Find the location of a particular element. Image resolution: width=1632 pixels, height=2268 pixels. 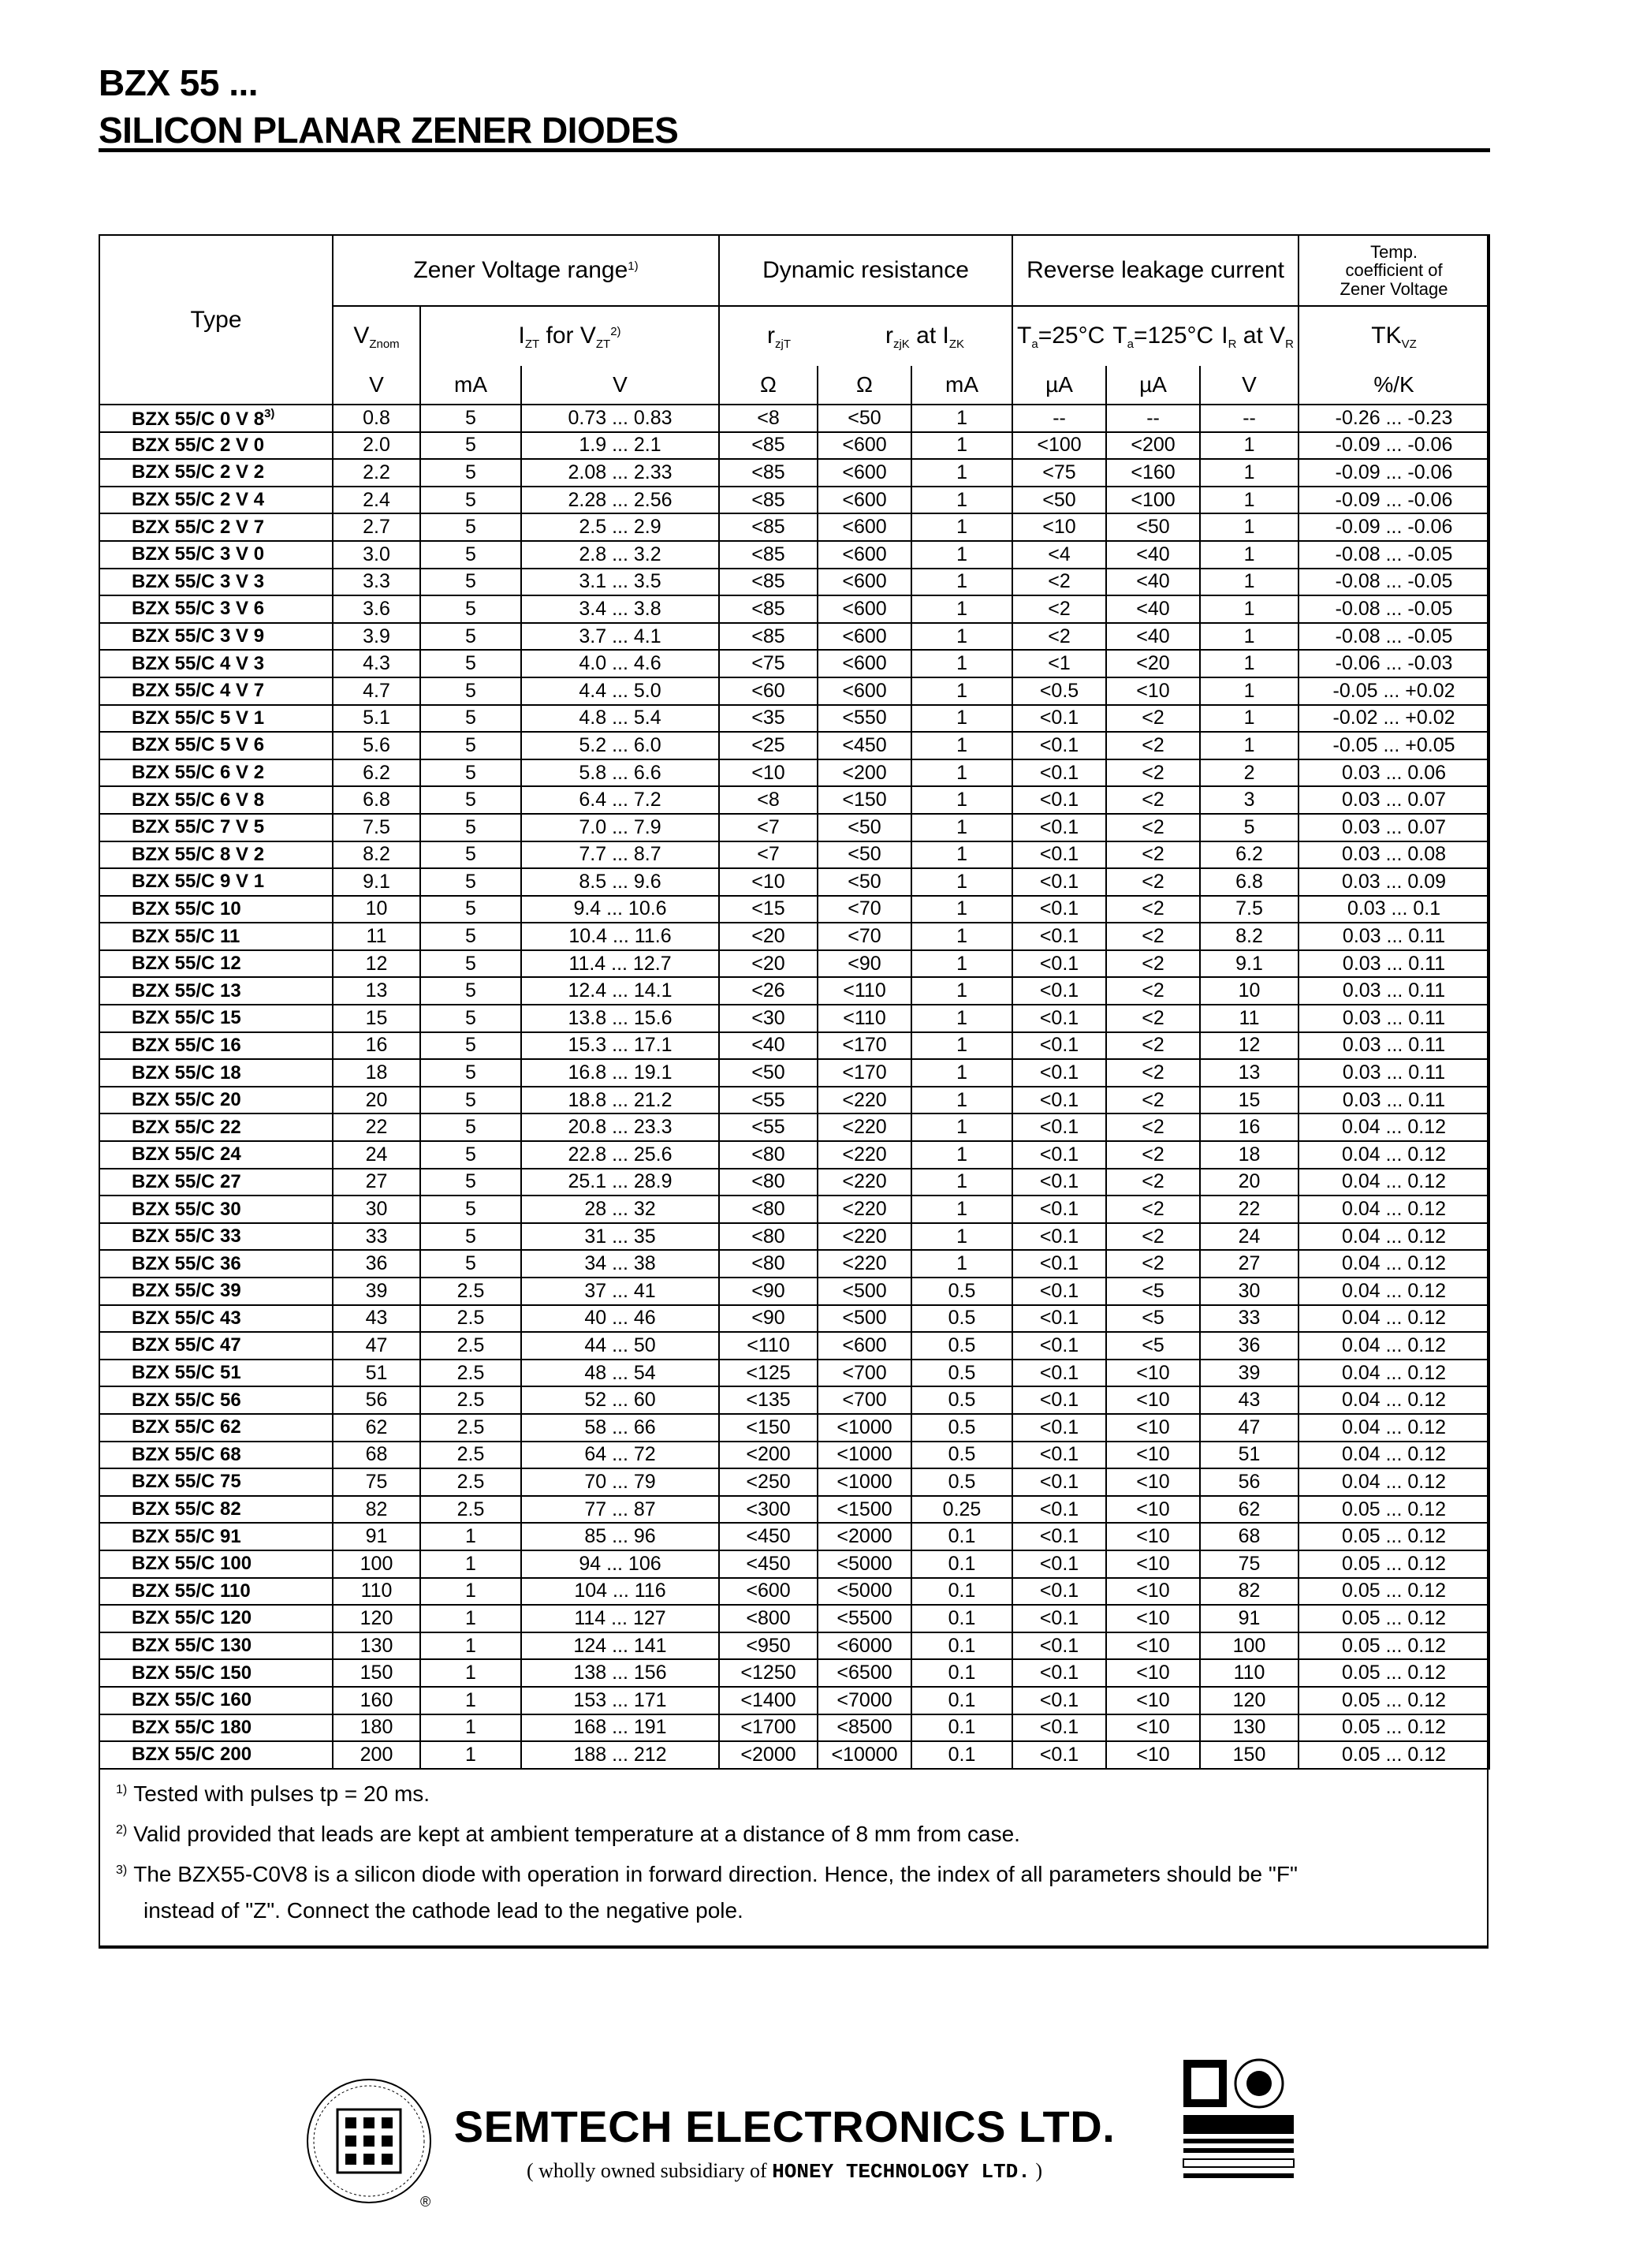

cell-type: BZX 55/C 43 is located at coordinates (216, 1319).